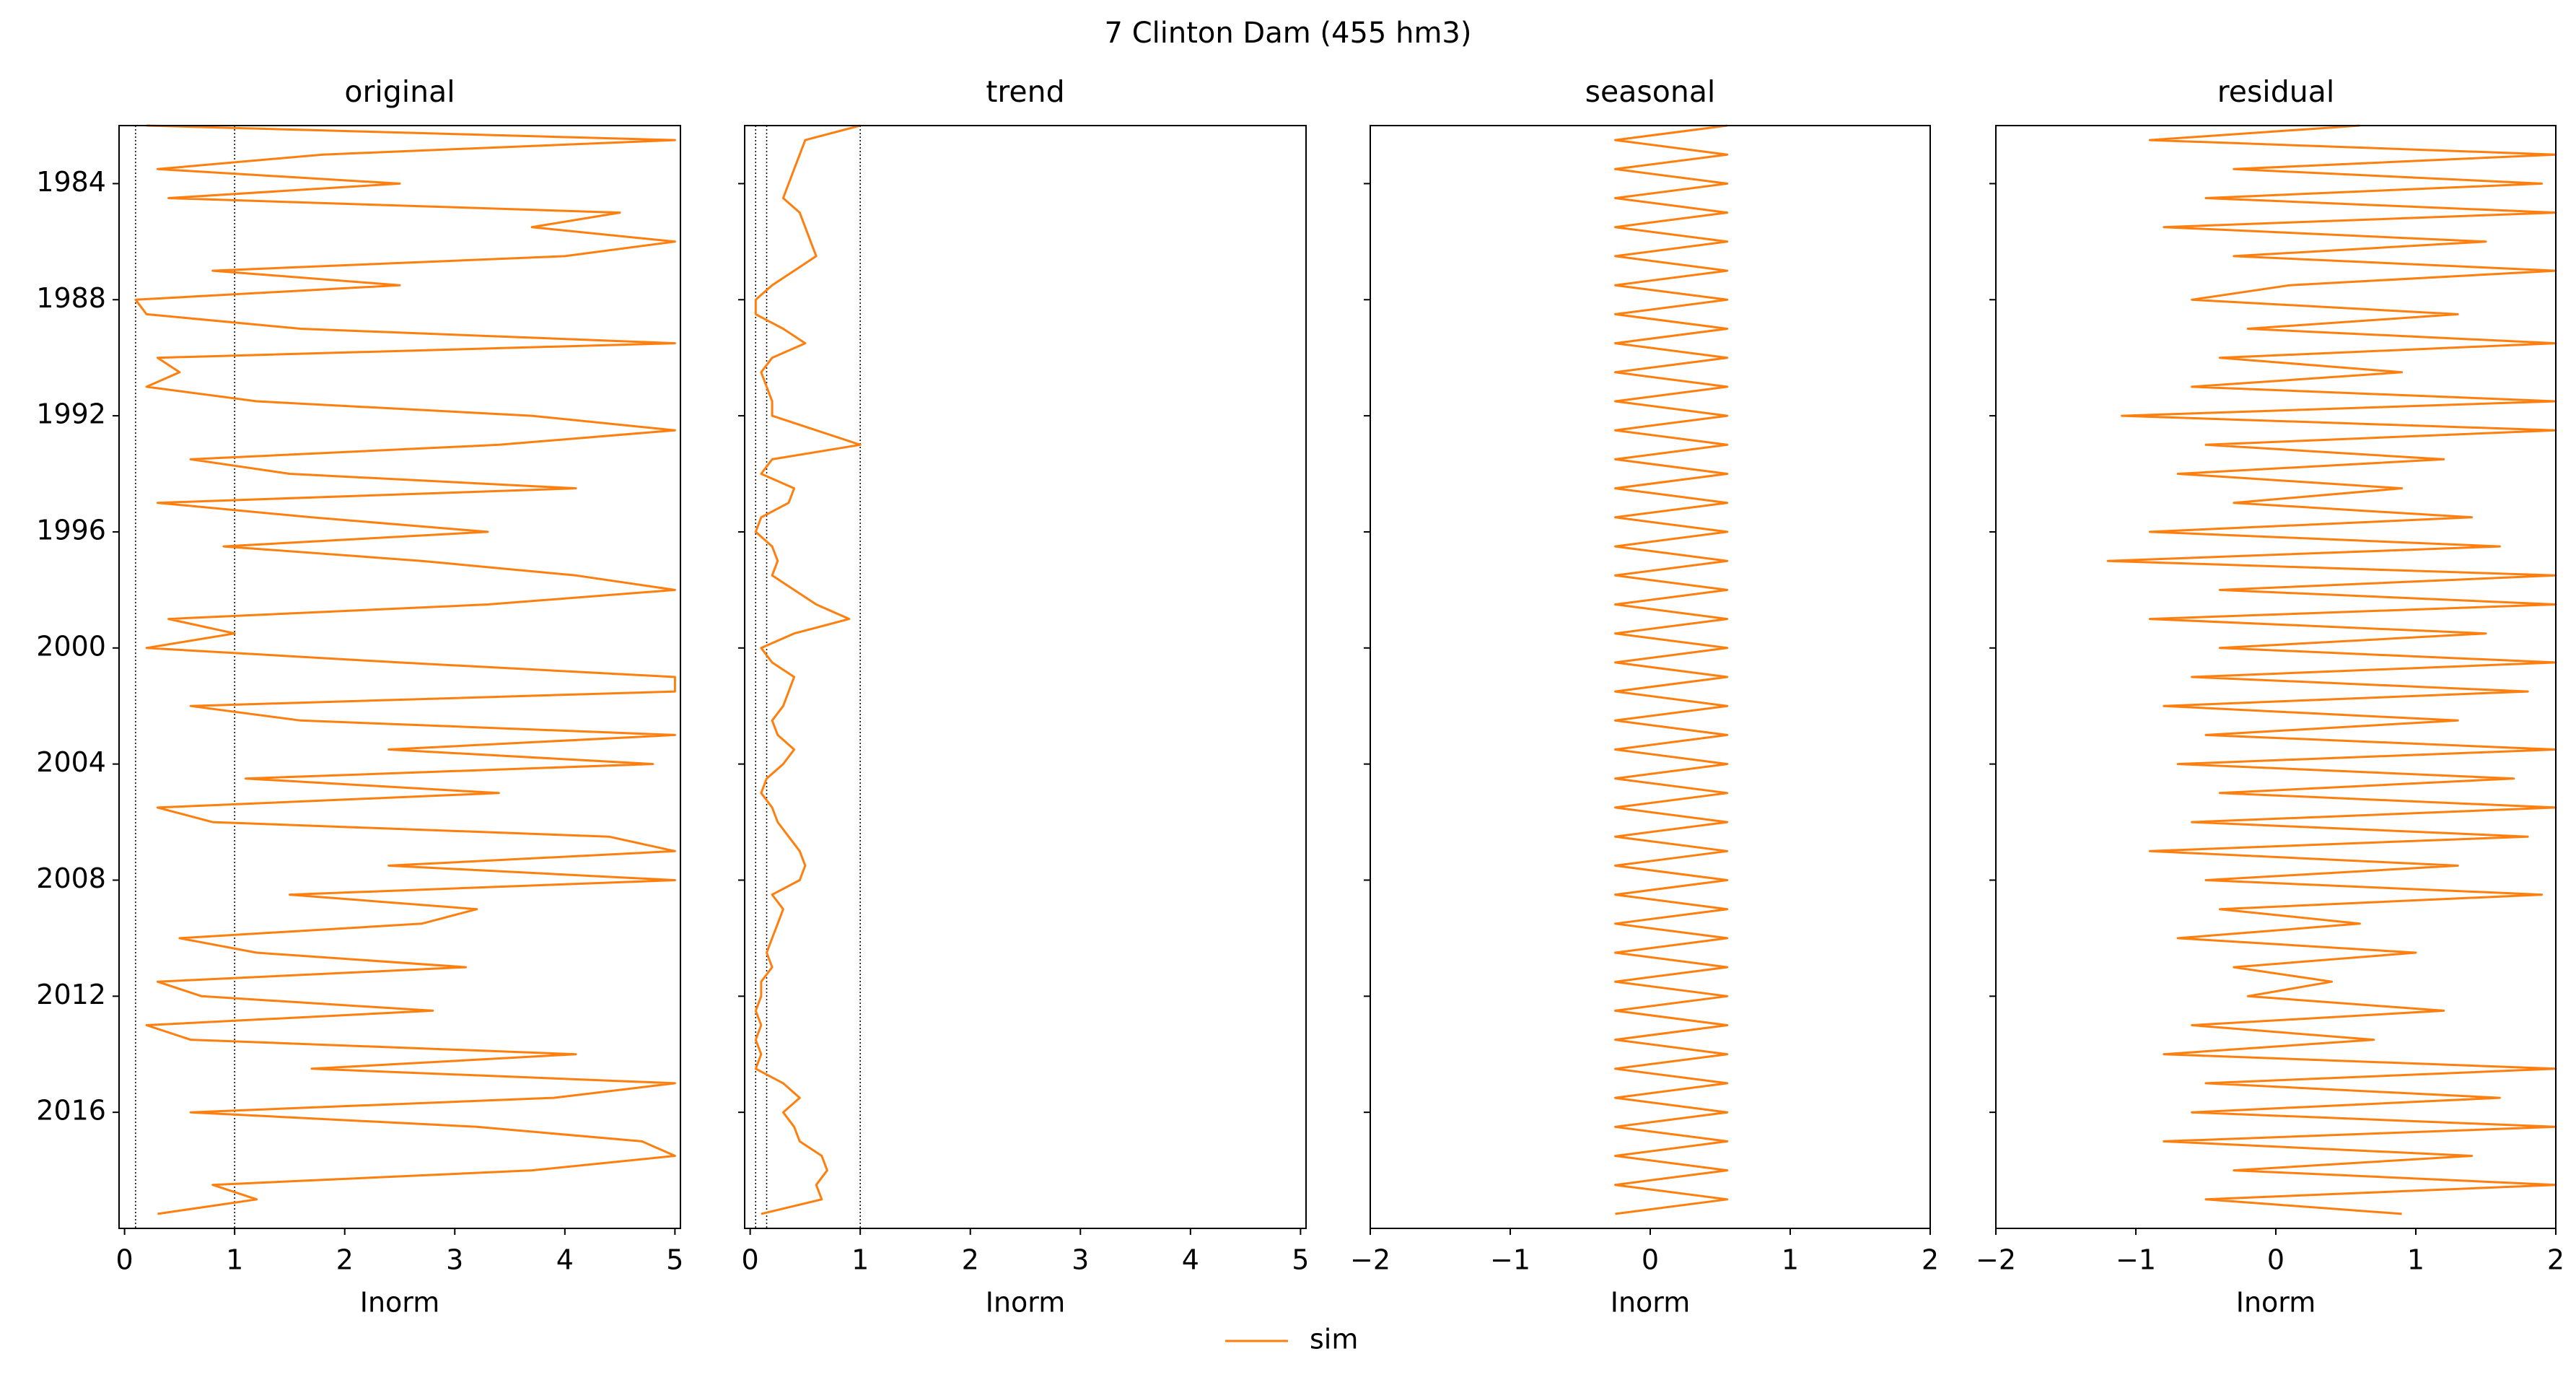 This screenshot has width=2576, height=1385. What do you see at coordinates (71, 530) in the screenshot?
I see `y-tick-label: 1996` at bounding box center [71, 530].